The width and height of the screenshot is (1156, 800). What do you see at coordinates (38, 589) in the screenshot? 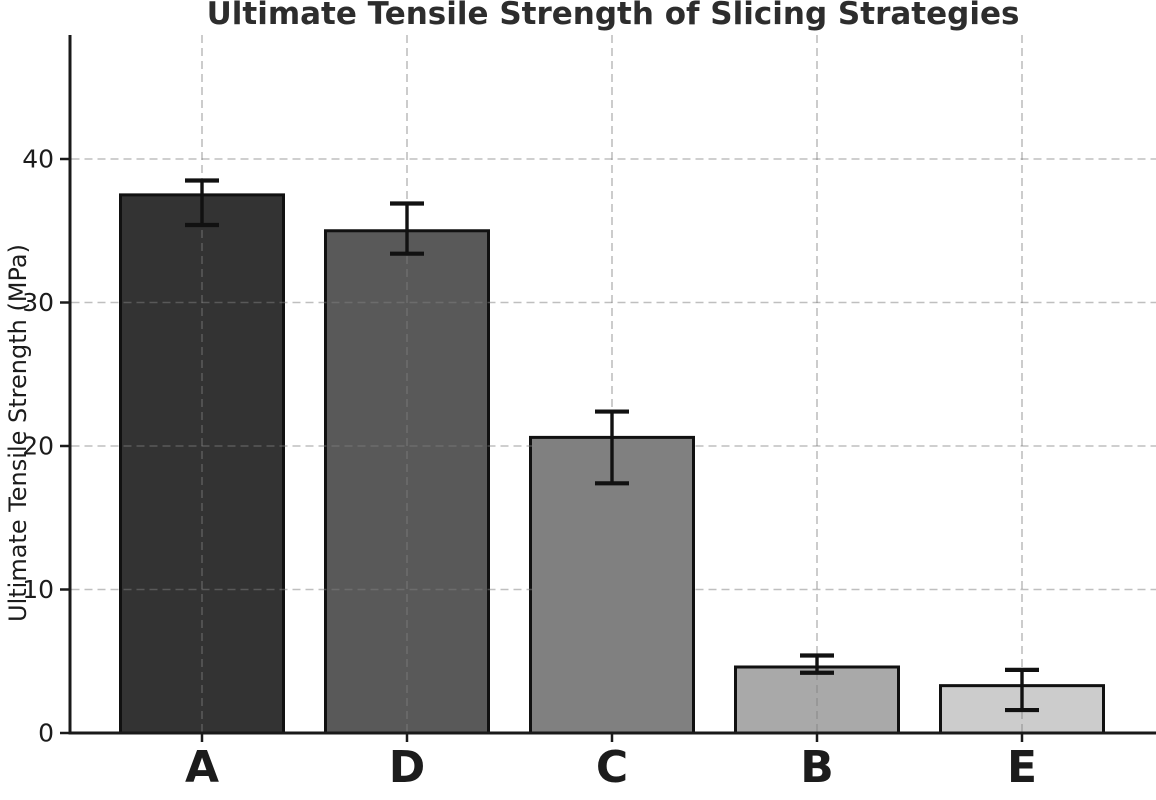
I see `y-tick-label-10: 10` at bounding box center [38, 589].